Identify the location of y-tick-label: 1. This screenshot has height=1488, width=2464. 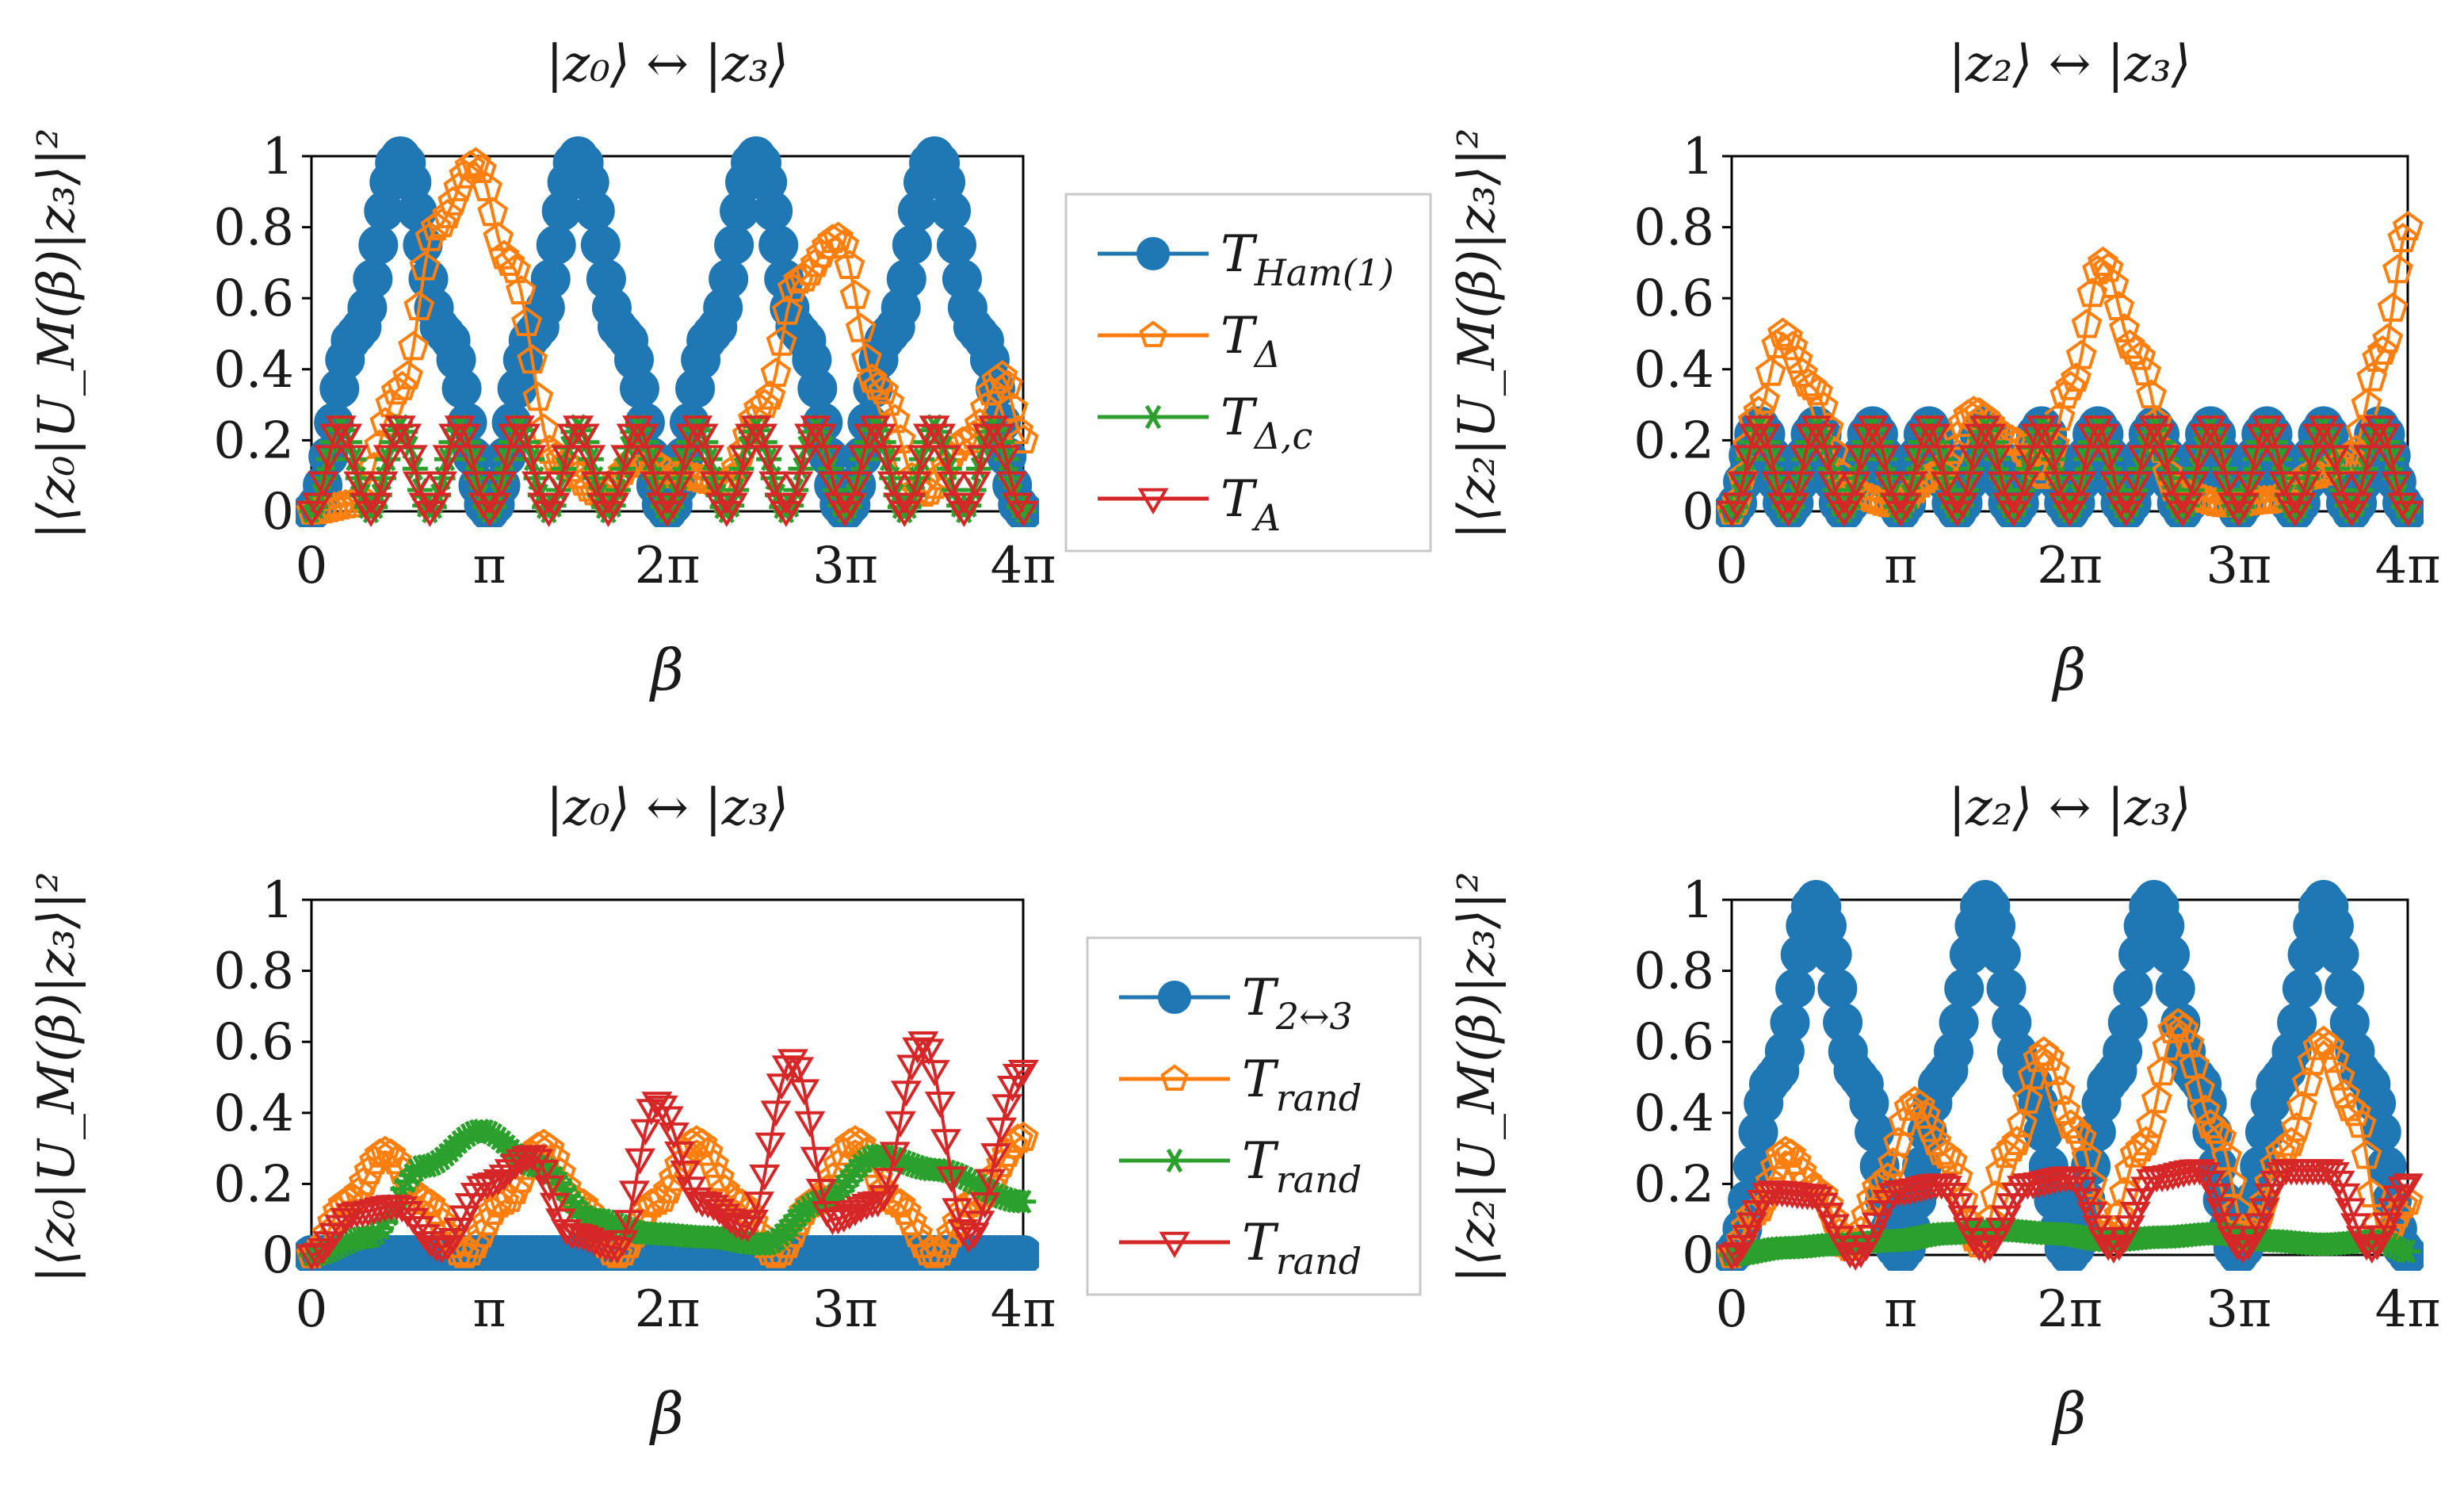
(1698, 901).